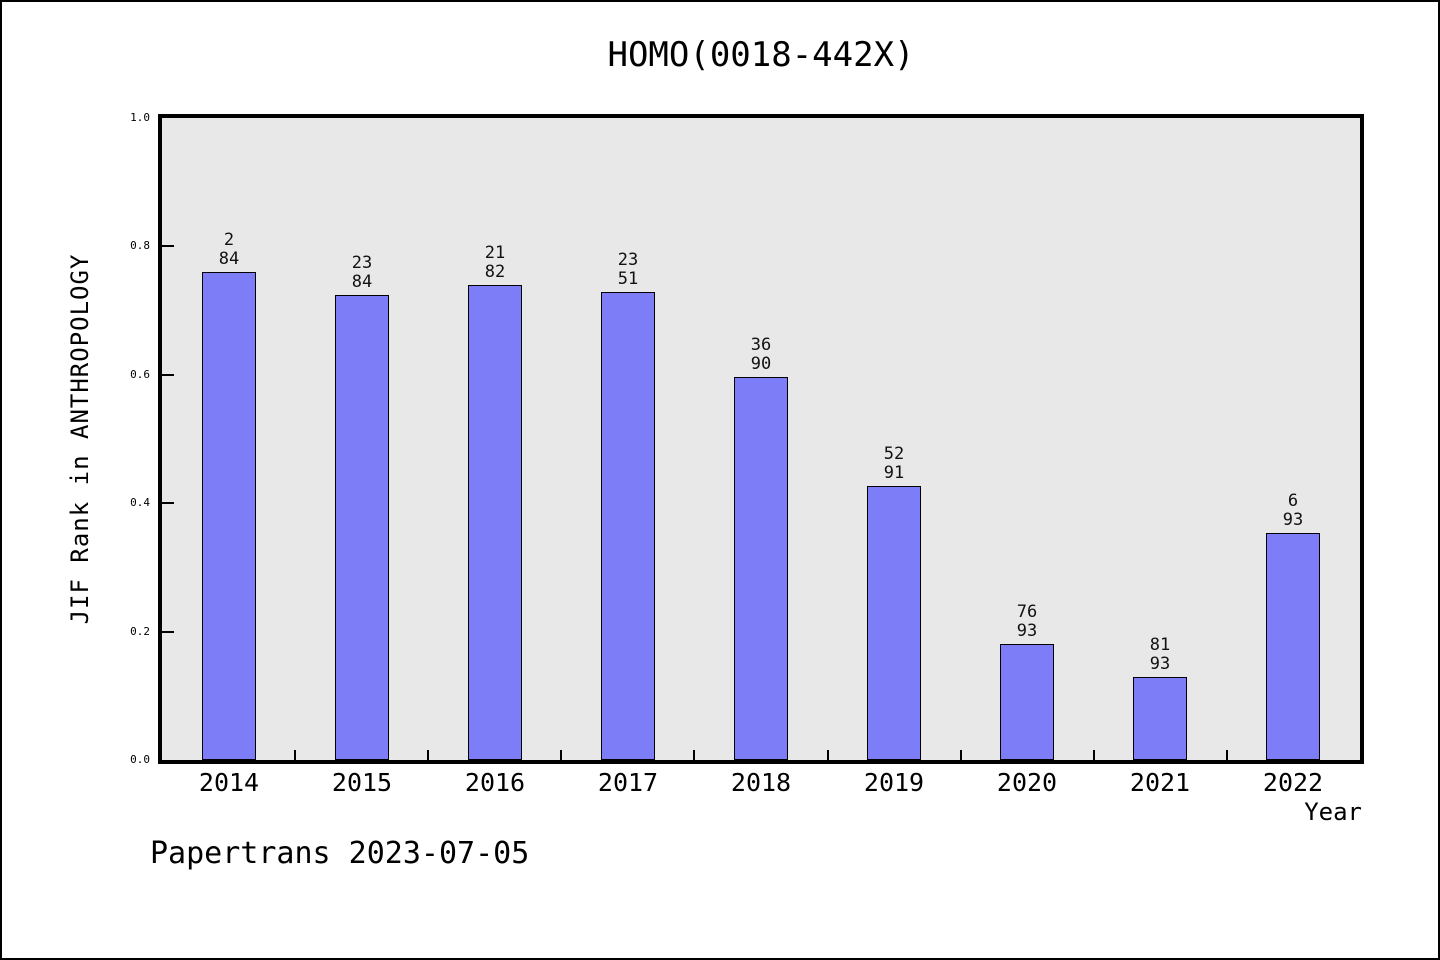 The image size is (1440, 960). What do you see at coordinates (140, 502) in the screenshot?
I see `y-tick-label-0.4: 0.4` at bounding box center [140, 502].